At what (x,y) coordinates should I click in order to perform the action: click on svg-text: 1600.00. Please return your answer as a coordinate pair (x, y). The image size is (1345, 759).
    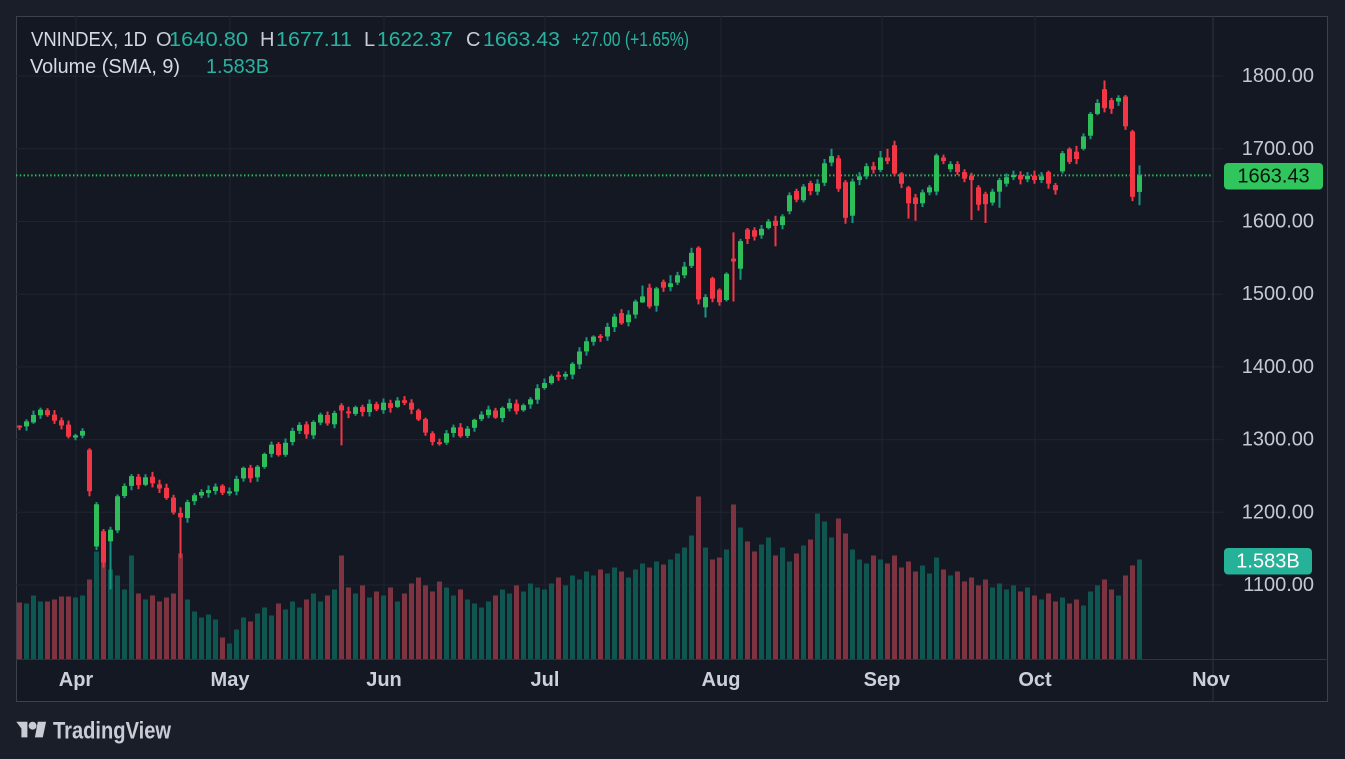
    Looking at the image, I should click on (1278, 222).